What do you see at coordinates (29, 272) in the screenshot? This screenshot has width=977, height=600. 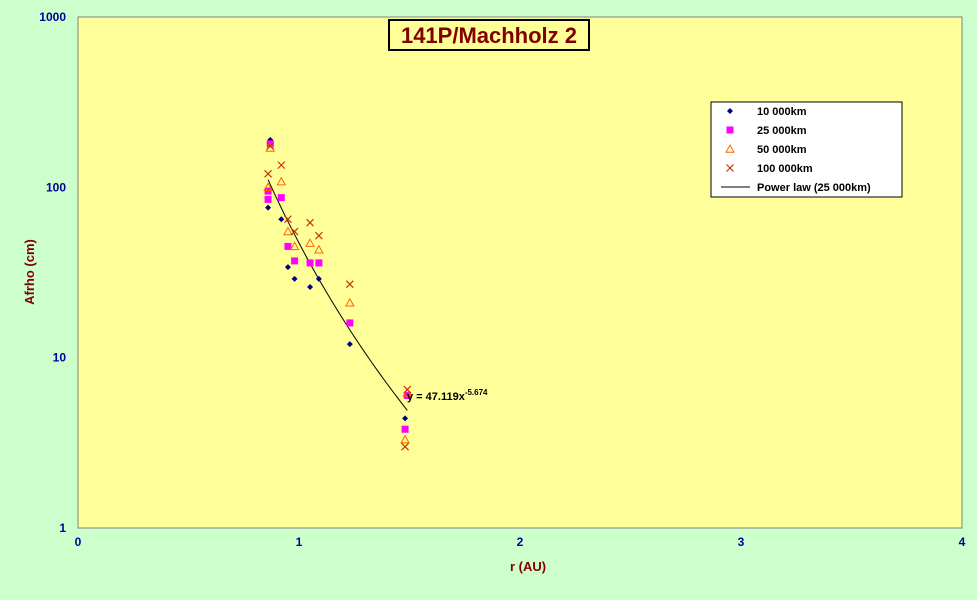 I see `y-axis-title: Afrho (cm)` at bounding box center [29, 272].